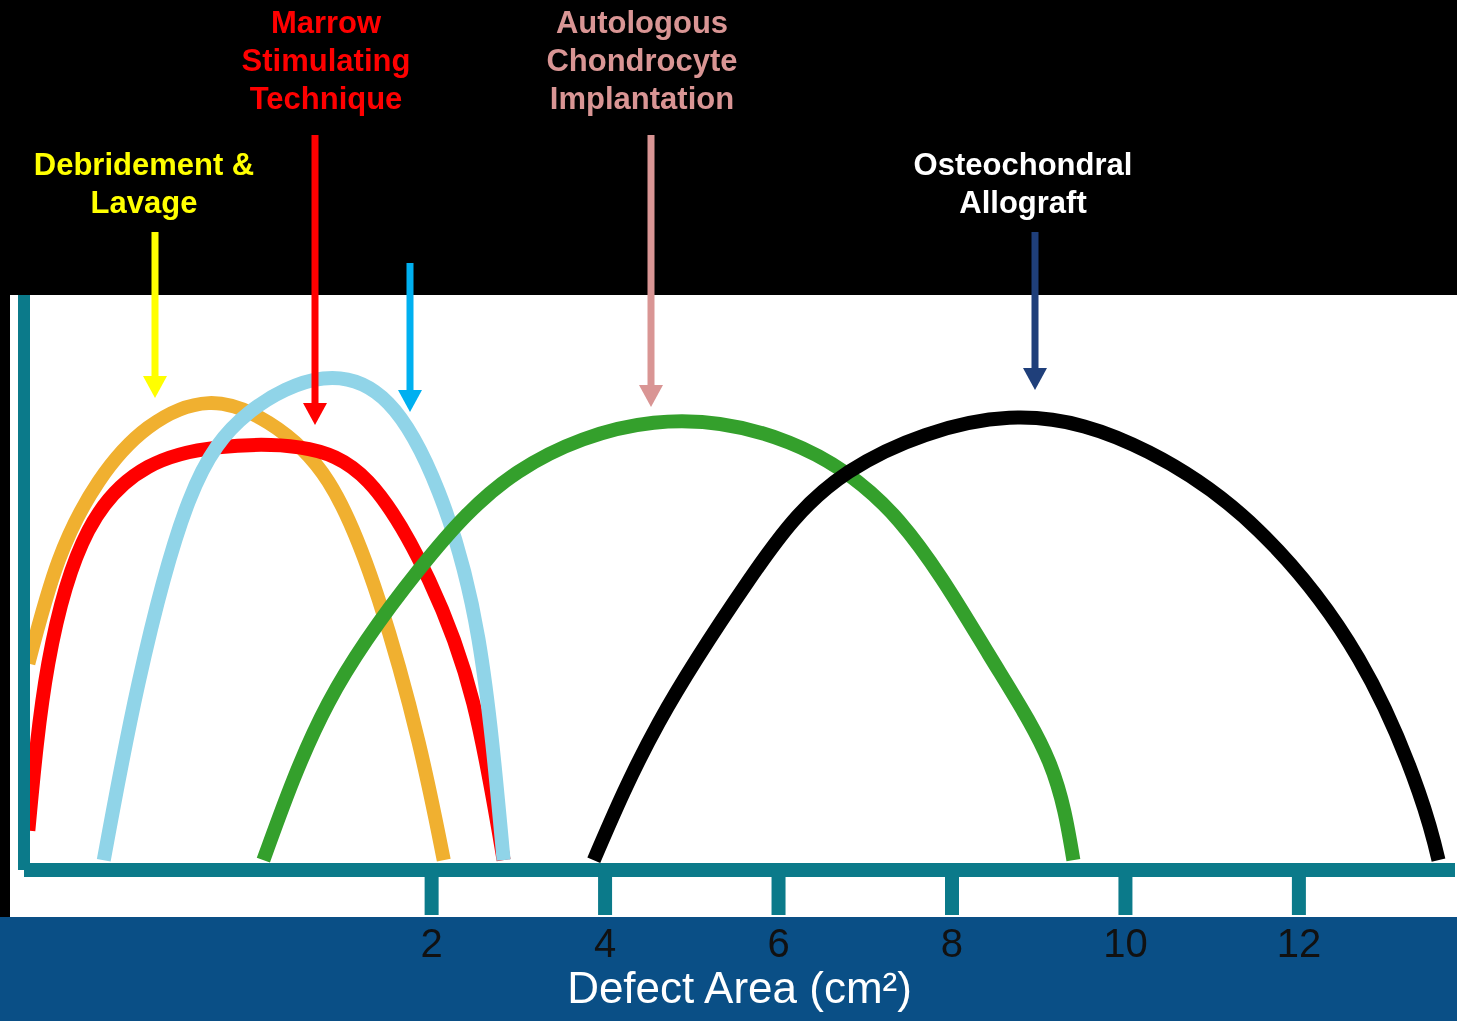  What do you see at coordinates (642, 61) in the screenshot?
I see `text: Autologous Chondrocyte Implantation` at bounding box center [642, 61].